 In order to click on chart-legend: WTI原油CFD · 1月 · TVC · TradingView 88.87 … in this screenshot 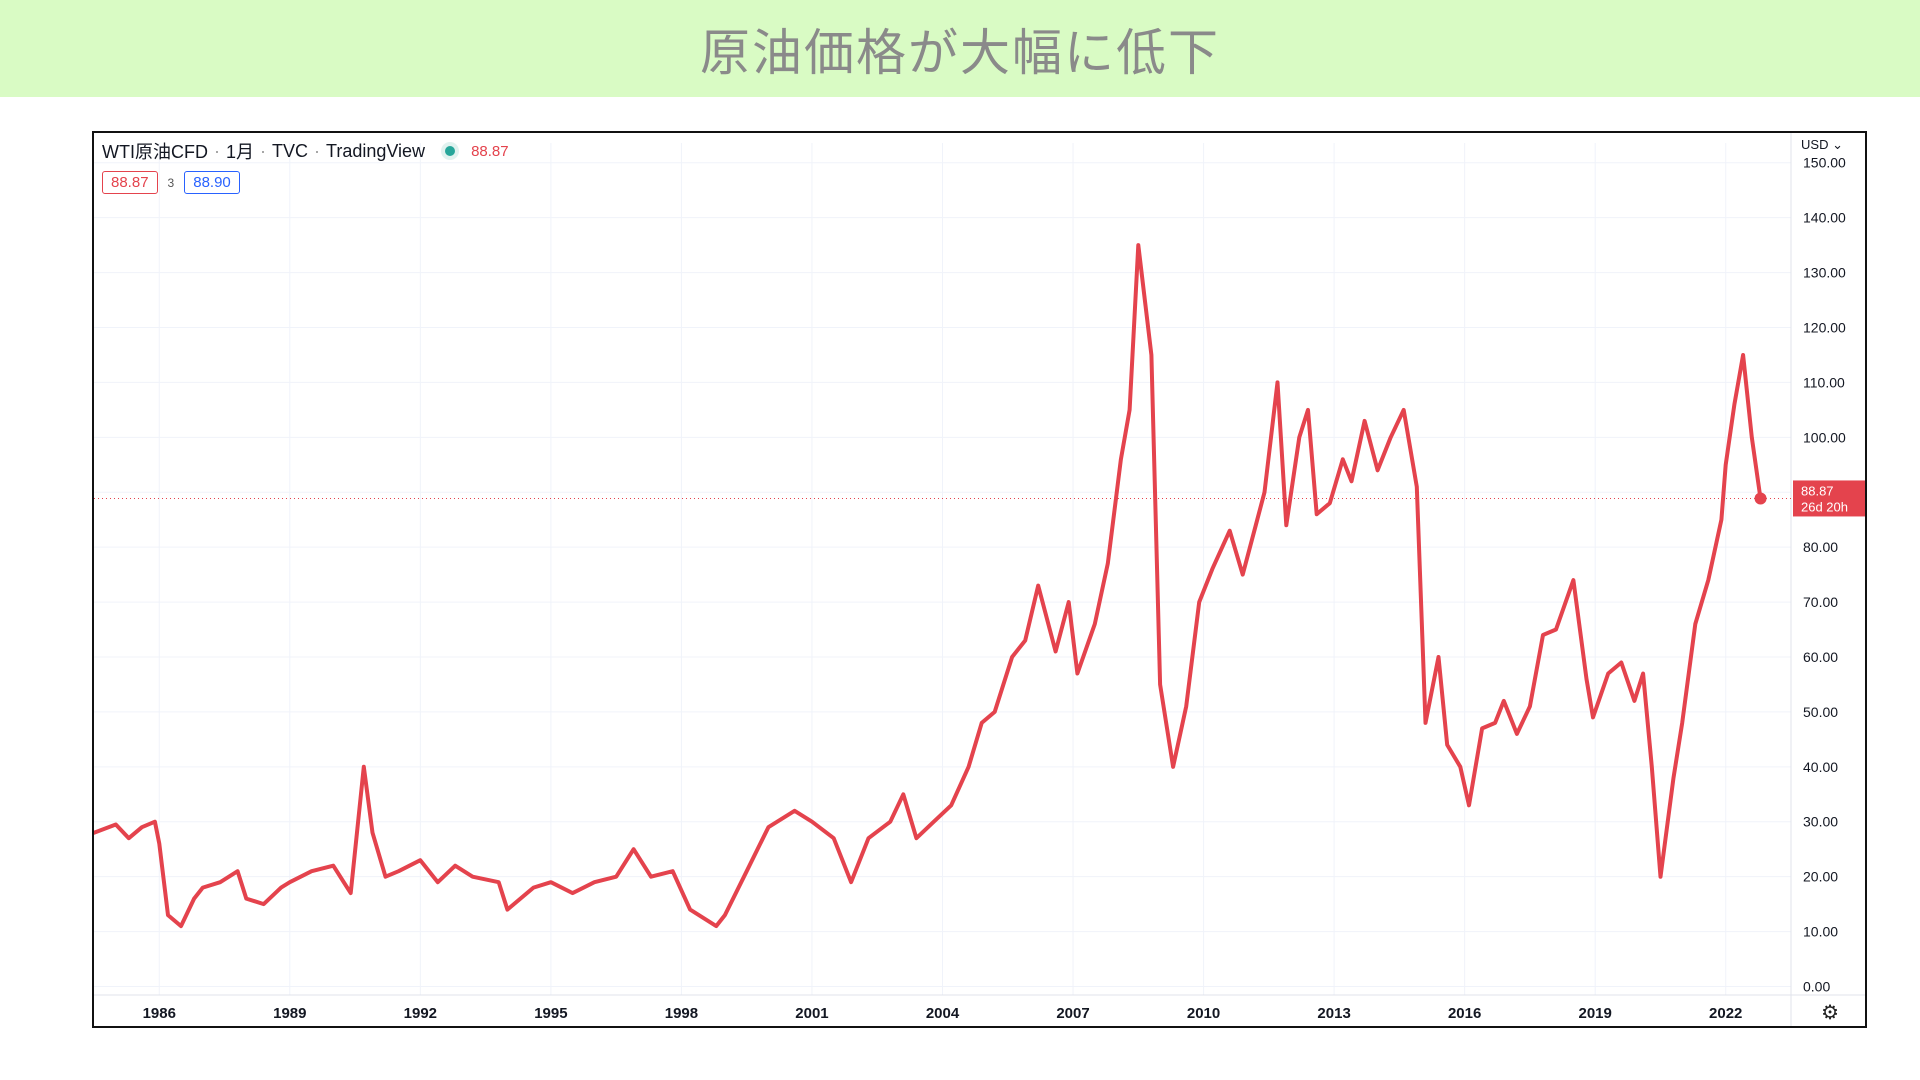, I will do `click(308, 166)`.